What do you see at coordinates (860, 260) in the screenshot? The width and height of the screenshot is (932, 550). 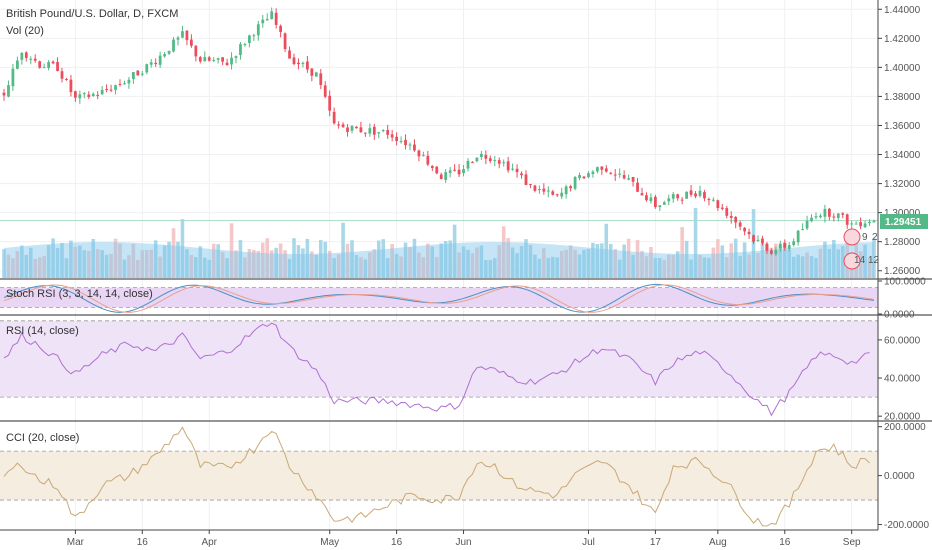 I see `event-badge-c: 14` at bounding box center [860, 260].